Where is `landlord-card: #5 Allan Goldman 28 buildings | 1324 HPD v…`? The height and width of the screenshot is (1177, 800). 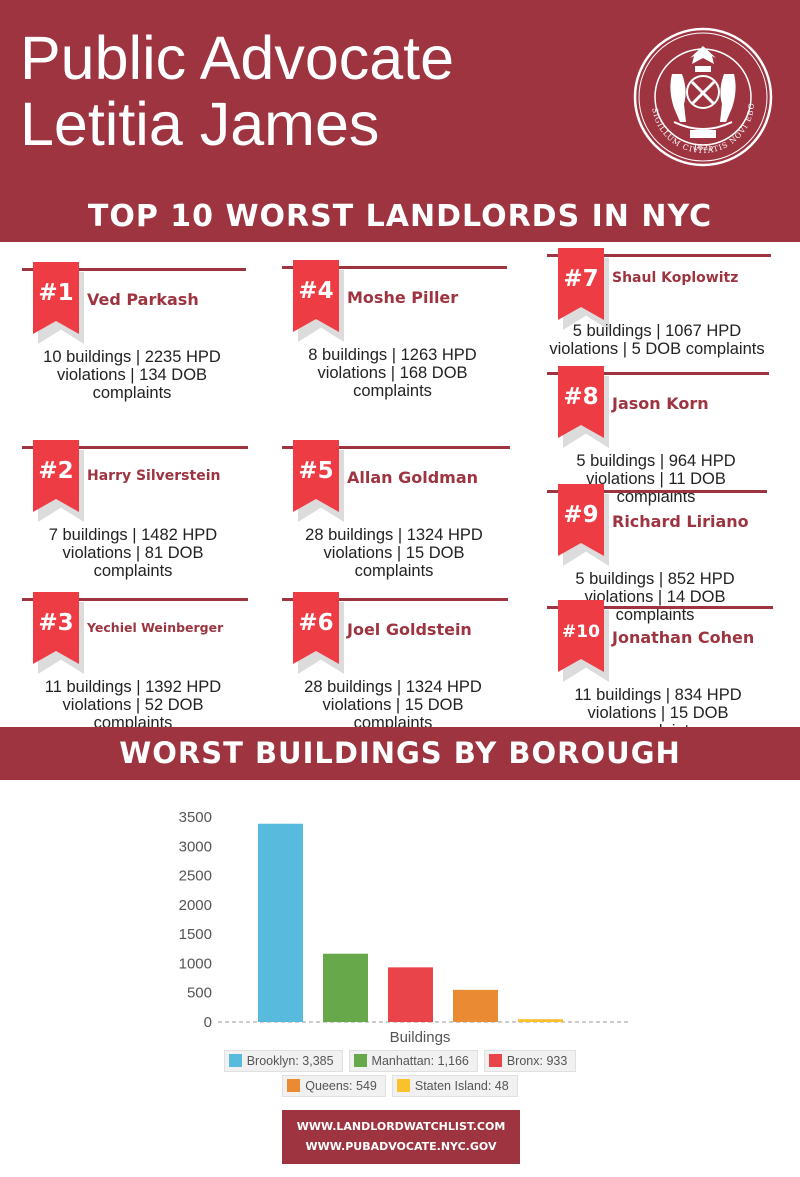 landlord-card: #5 Allan Goldman 28 buildings | 1324 HPD v… is located at coordinates (396, 513).